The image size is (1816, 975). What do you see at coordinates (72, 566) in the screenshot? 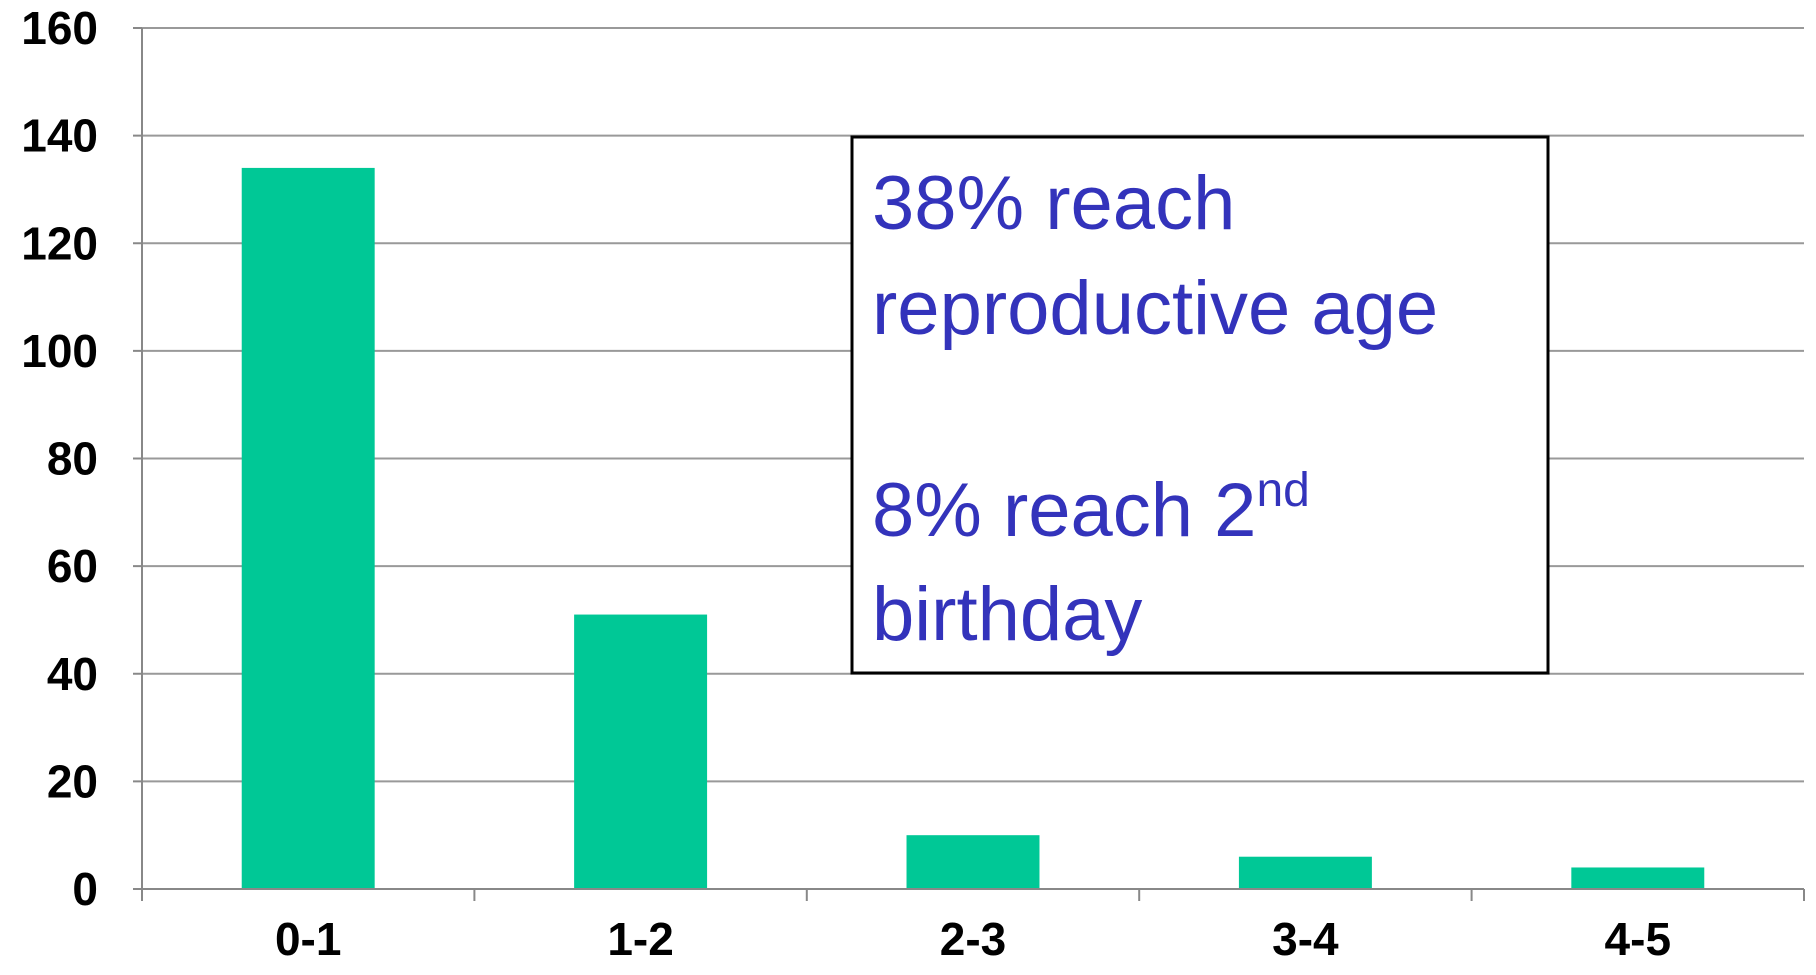
I see `y-tick-label: 60` at bounding box center [72, 566].